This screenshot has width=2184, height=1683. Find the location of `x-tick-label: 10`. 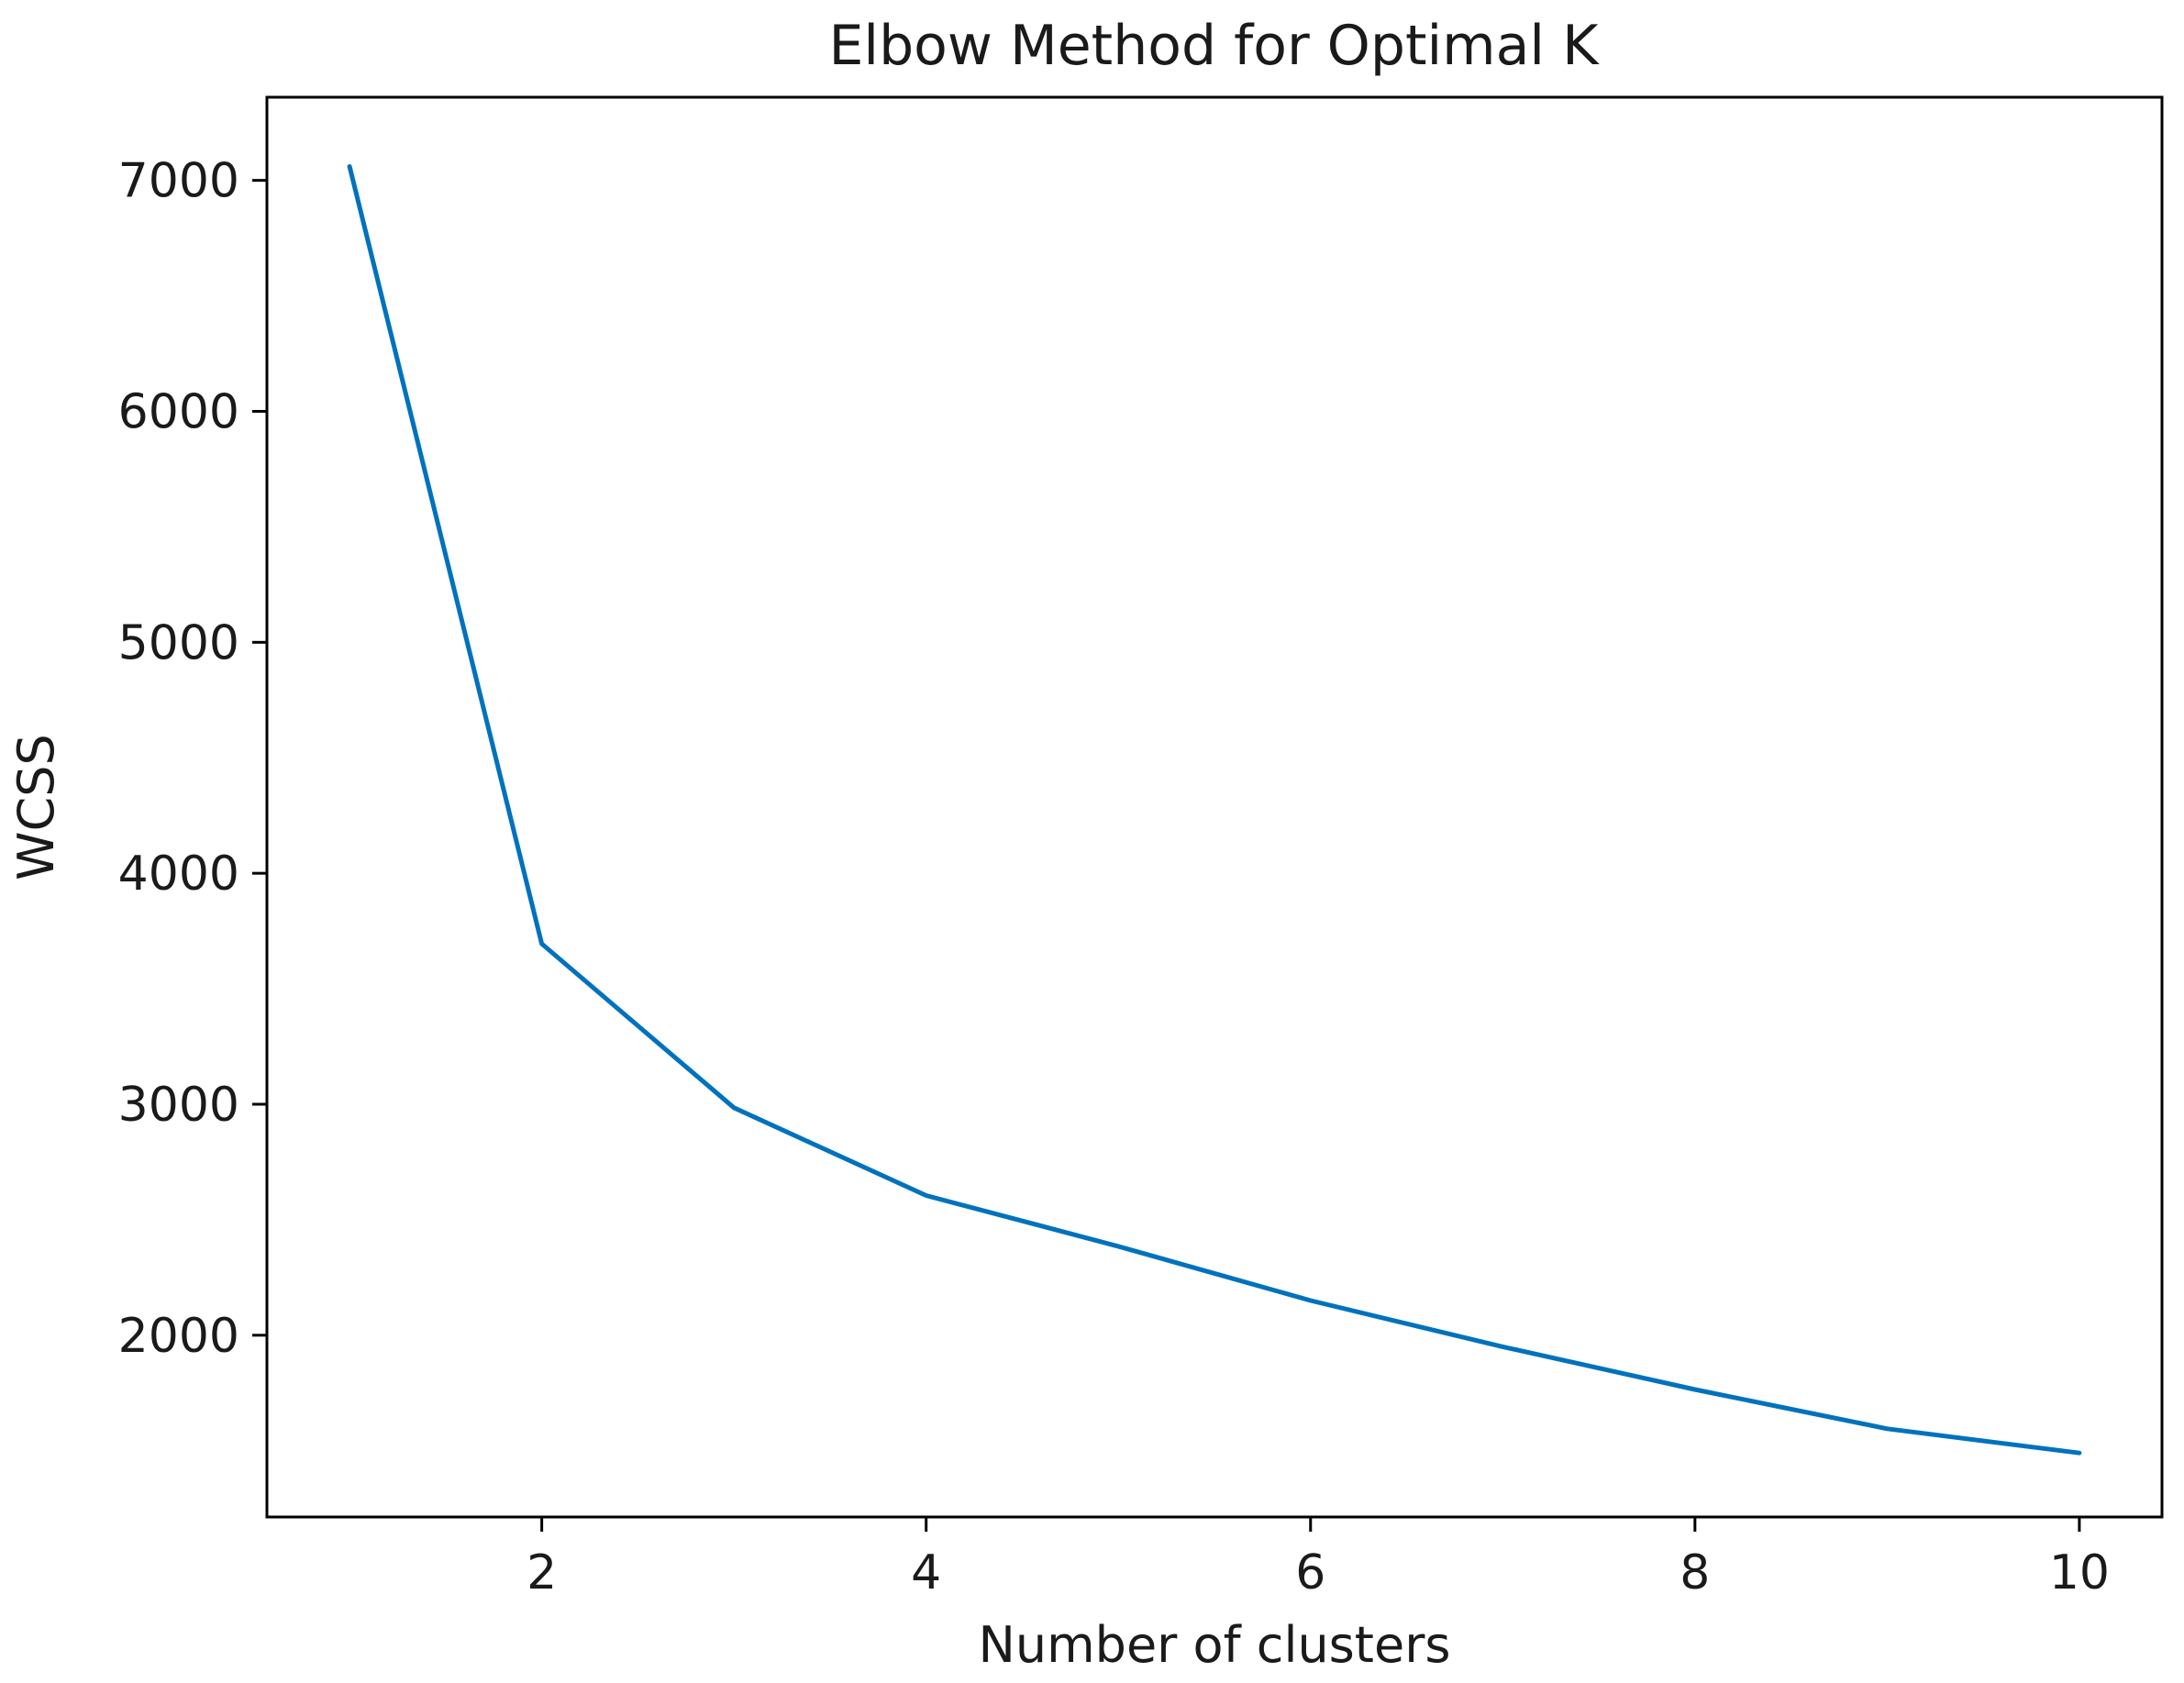

x-tick-label: 10 is located at coordinates (2079, 1572).